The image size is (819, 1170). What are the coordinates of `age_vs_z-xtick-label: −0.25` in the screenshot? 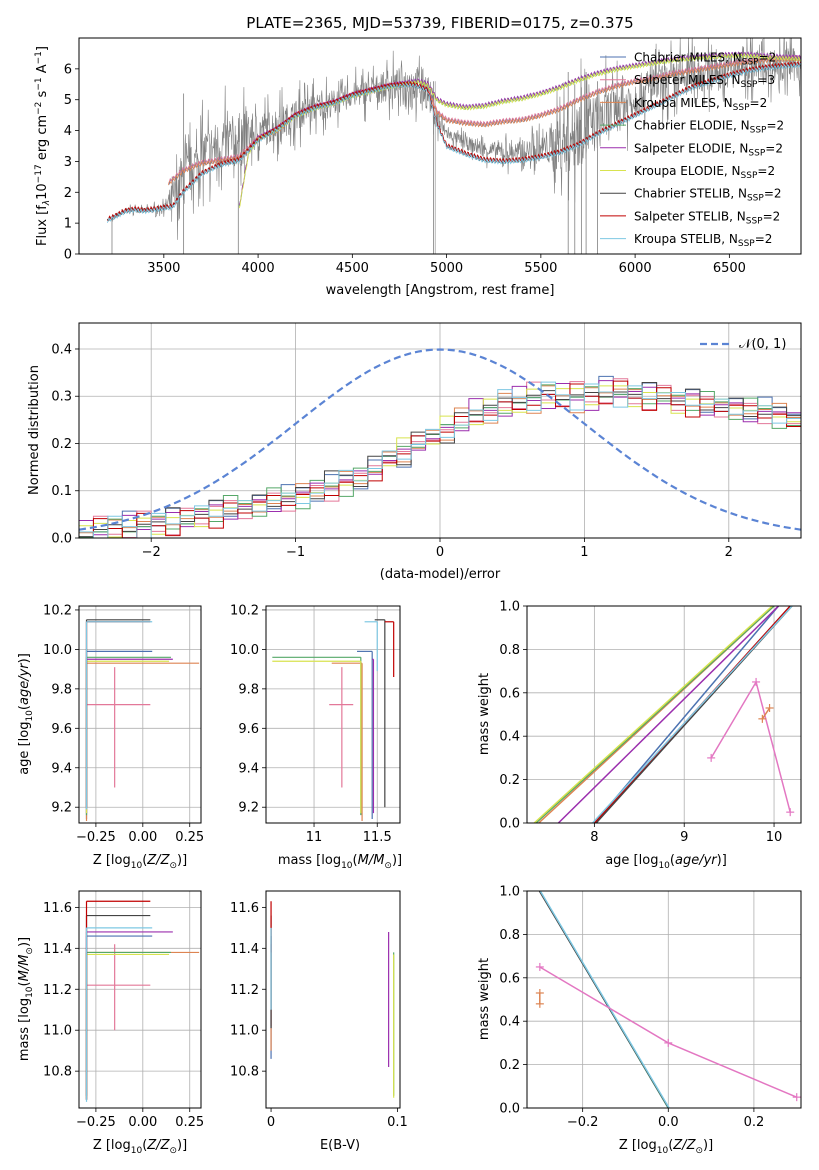 It's located at (96, 837).